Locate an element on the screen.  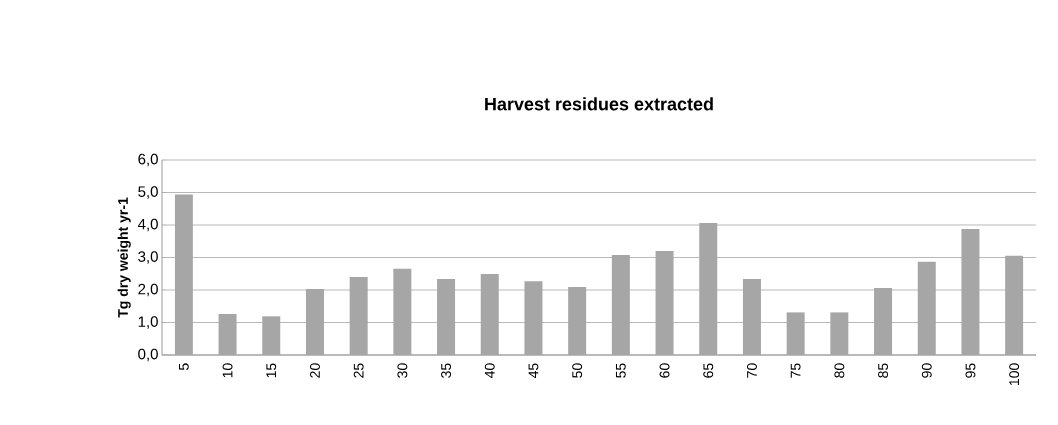
chart-title: Harvest residues extracted is located at coordinates (599, 104).